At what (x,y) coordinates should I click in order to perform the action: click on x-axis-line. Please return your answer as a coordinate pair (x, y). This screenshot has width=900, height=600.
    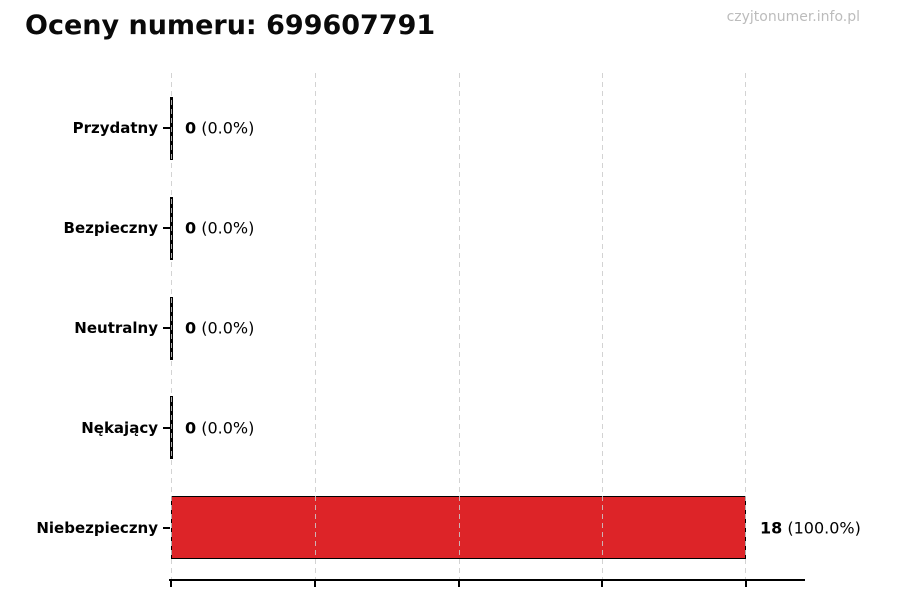
    Looking at the image, I should click on (487, 580).